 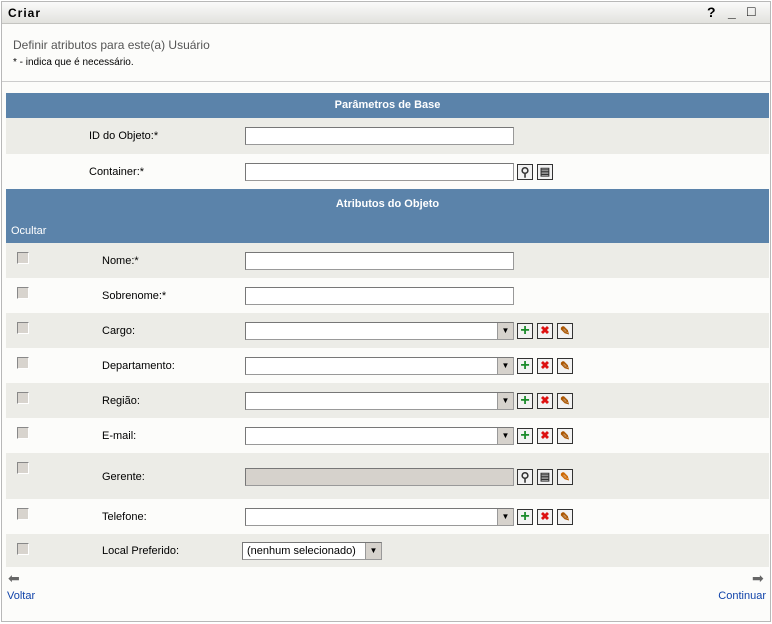 What do you see at coordinates (29, 231) in the screenshot?
I see `hide-column-label: Ocultar` at bounding box center [29, 231].